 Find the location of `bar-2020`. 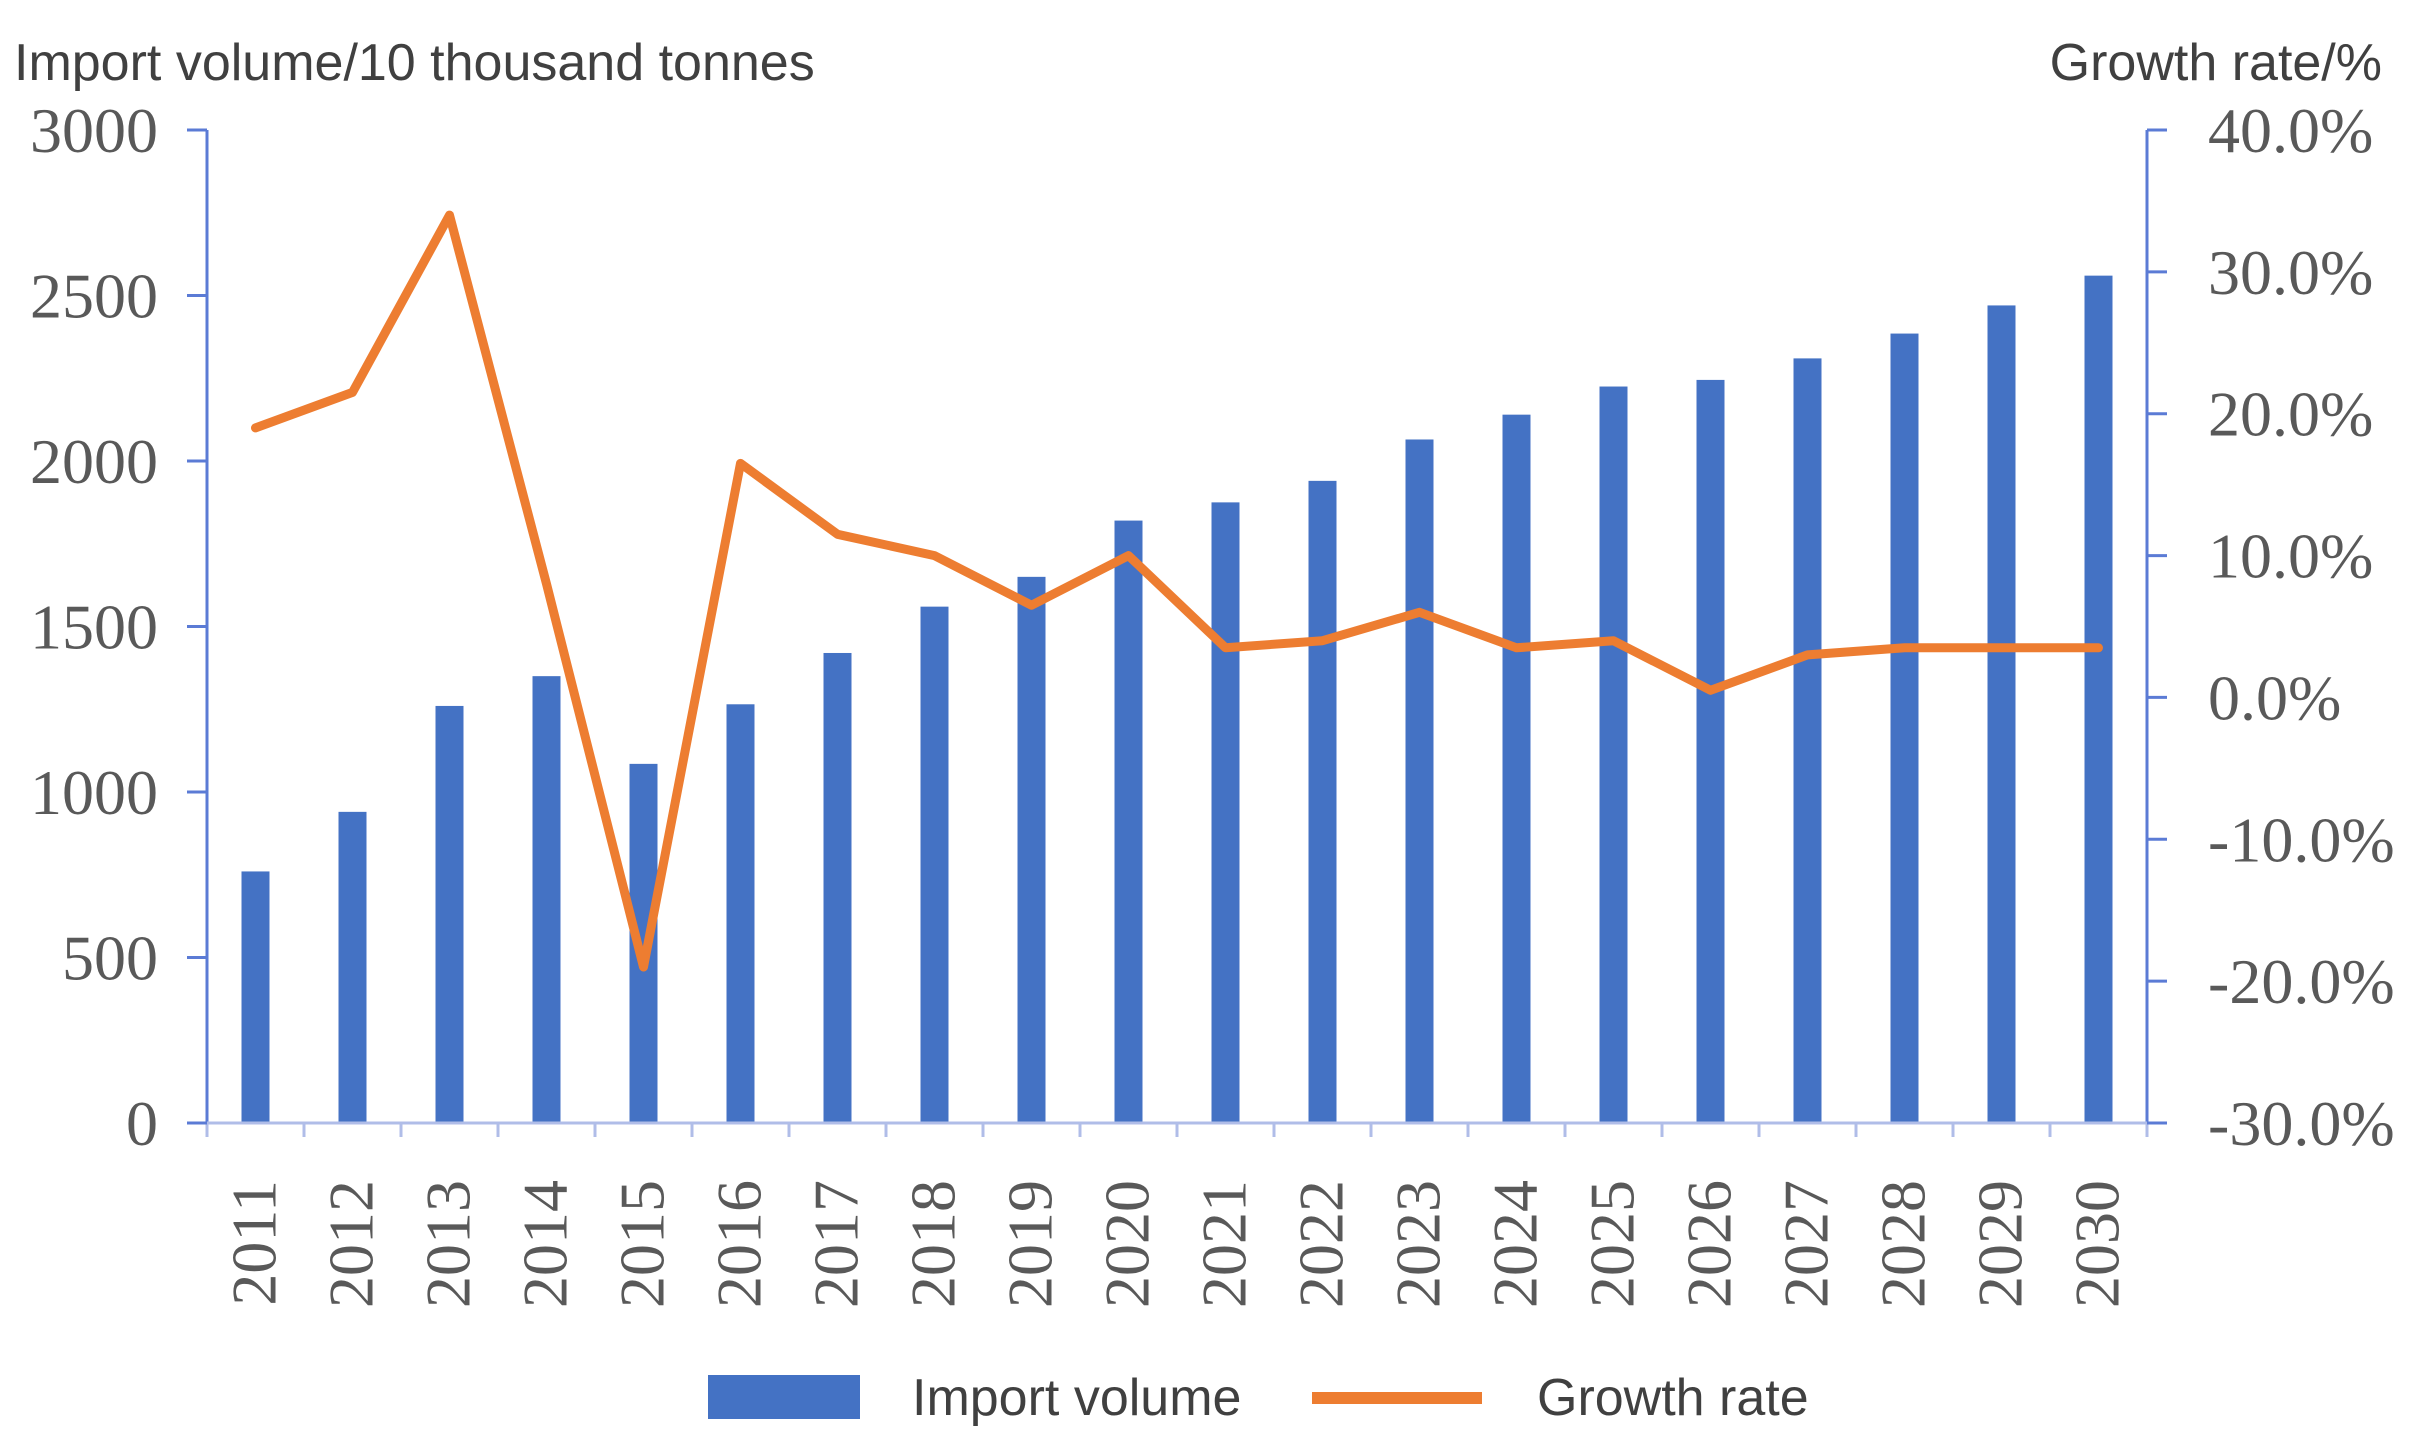

bar-2020 is located at coordinates (1128, 821).